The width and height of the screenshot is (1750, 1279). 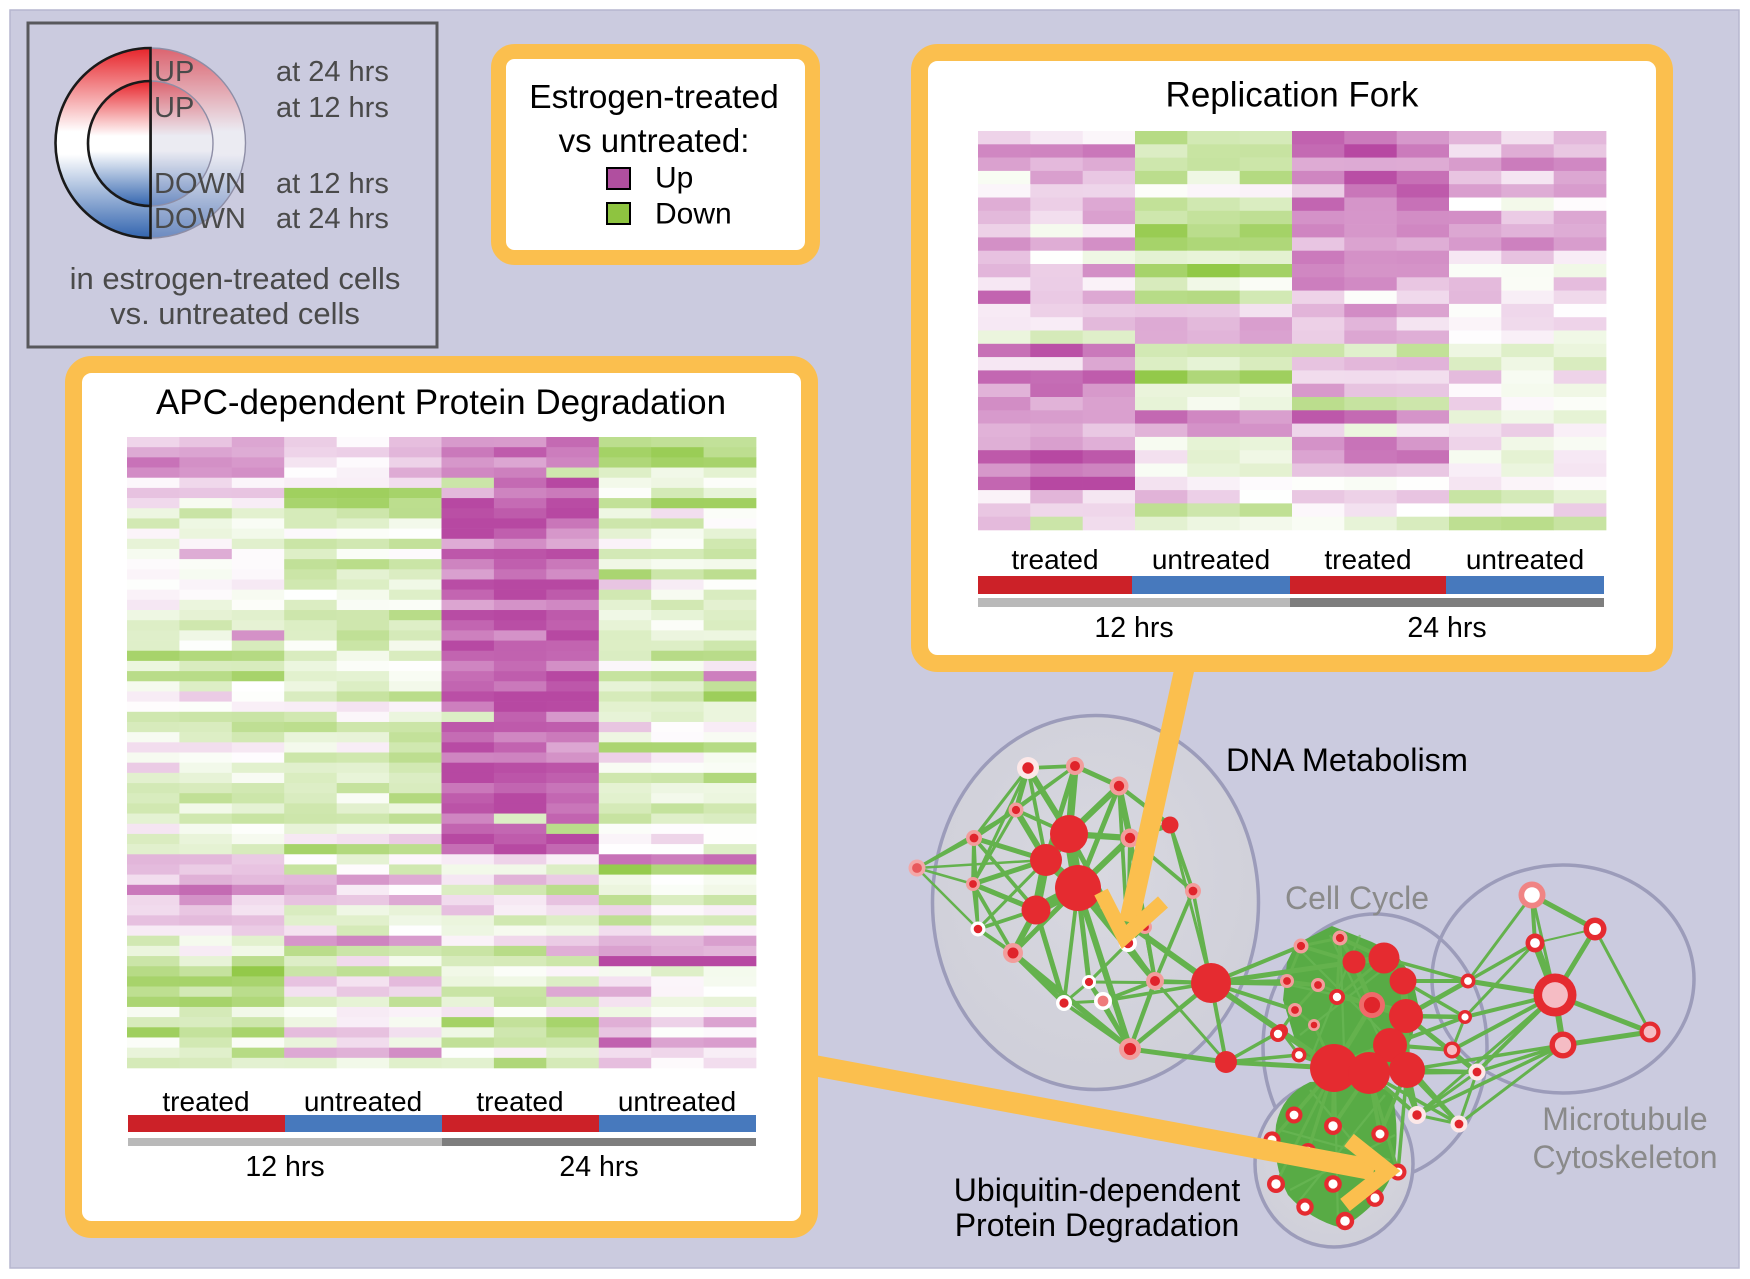 I want to click on svg-text: in estrogen-treated cells, so click(x=235, y=278).